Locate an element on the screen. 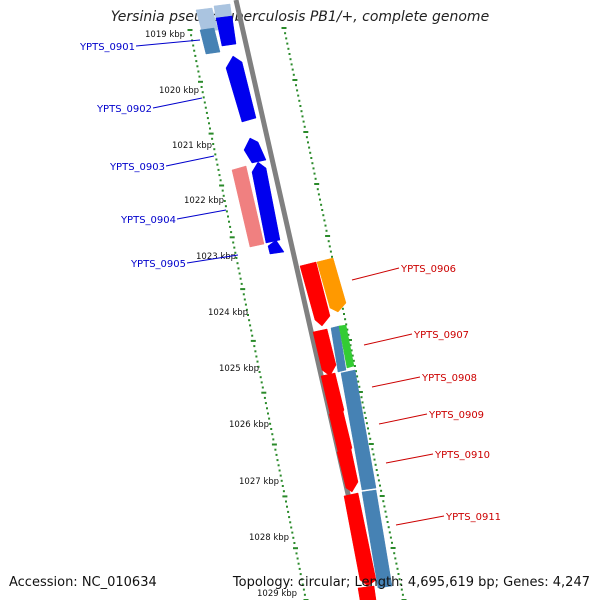 This screenshot has width=600, height=600. gene-label: YPTS_0904 is located at coordinates (148, 220).